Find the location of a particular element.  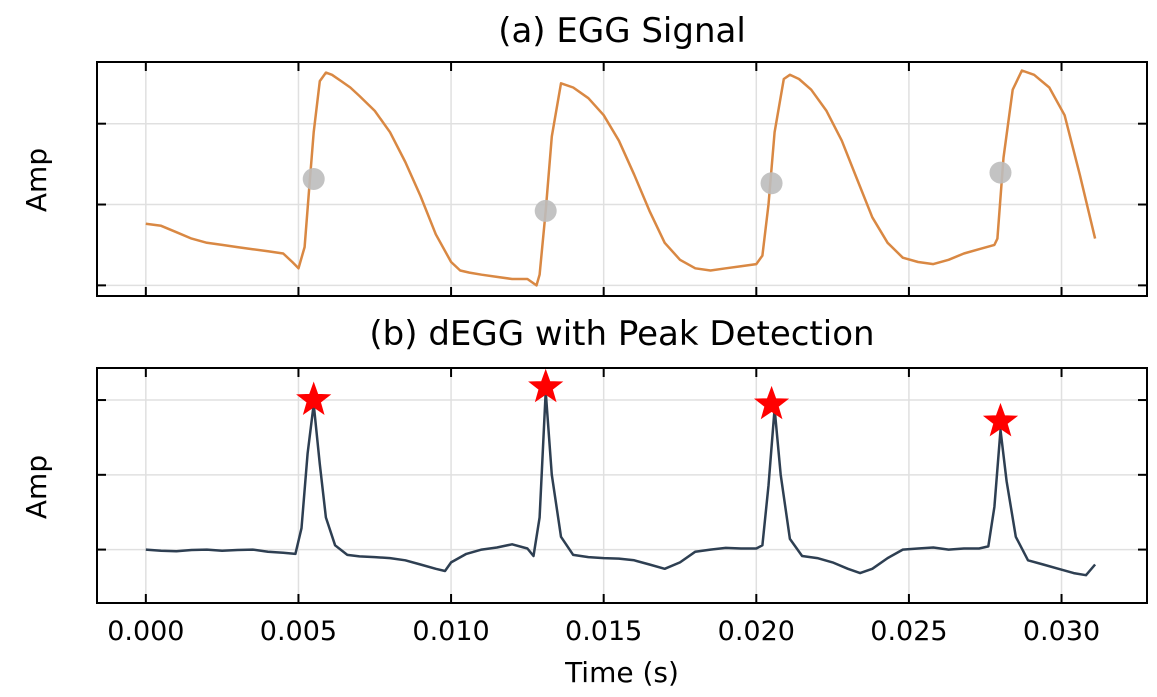

degg-x-tick-label: 0.025 is located at coordinates (908, 631).